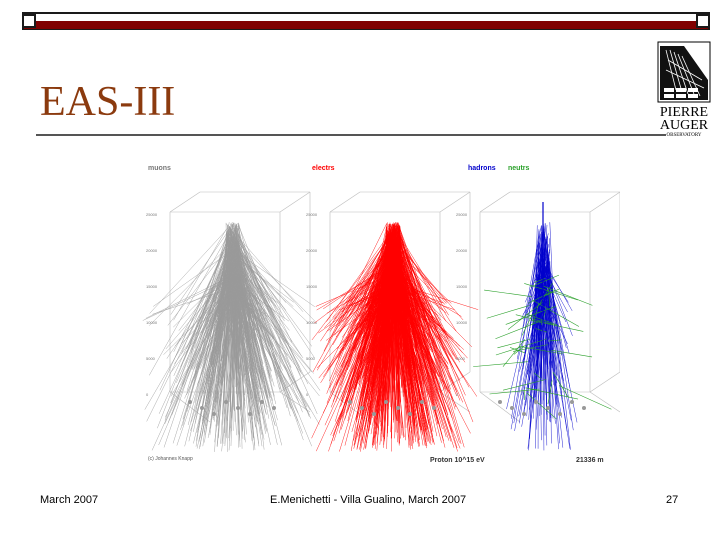 This screenshot has width=720, height=540. I want to click on z-tick-label: 20000, so click(152, 250).